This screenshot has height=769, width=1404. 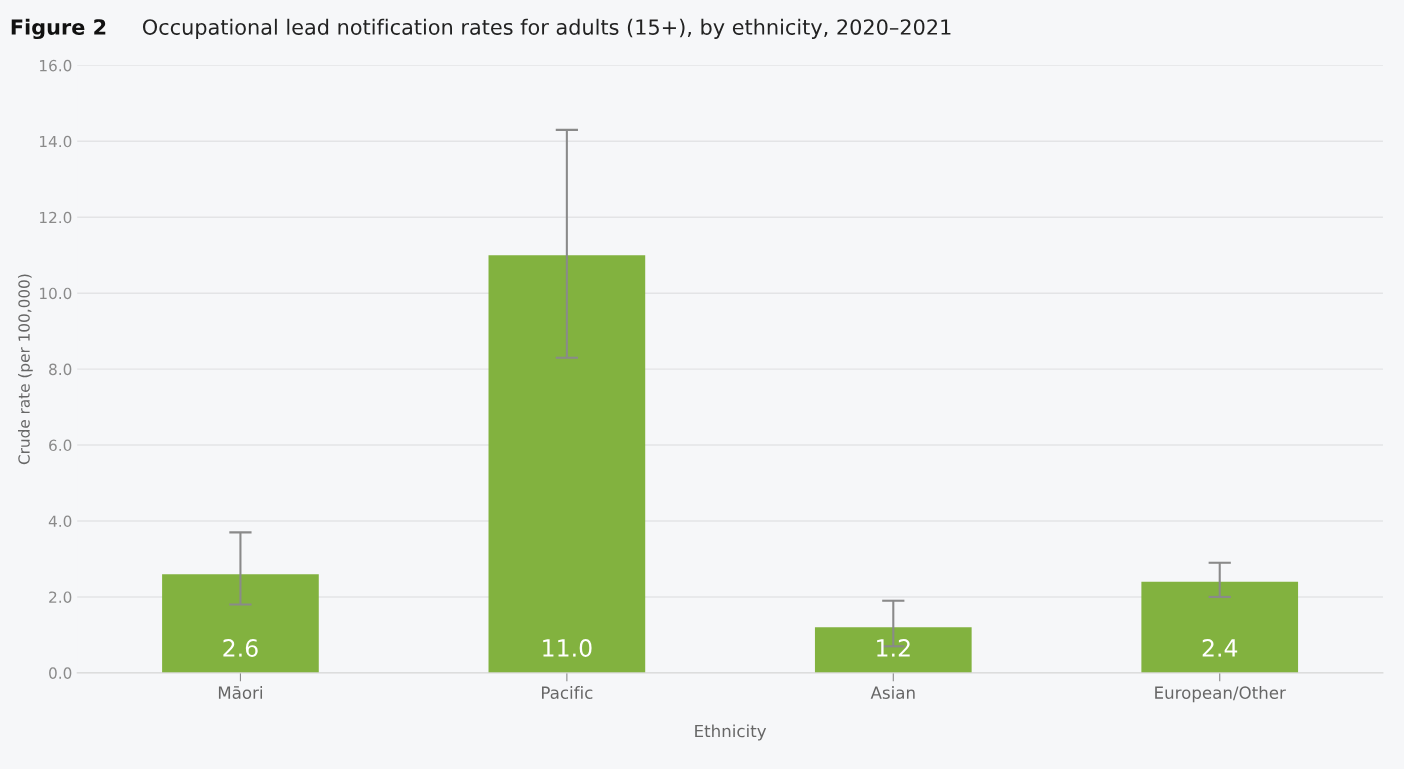 I want to click on y-tick-label: 10.0, so click(x=56, y=293).